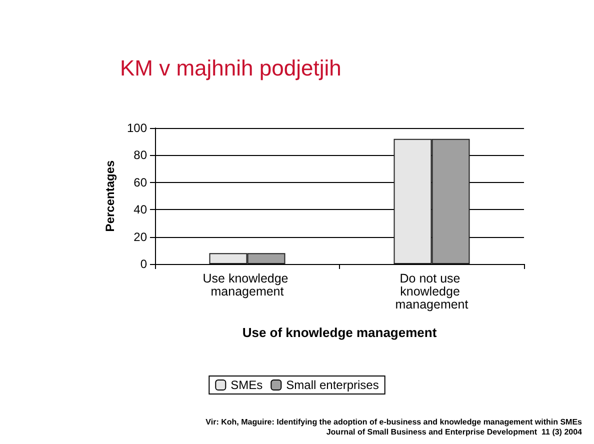 The height and width of the screenshot is (444, 594). I want to click on y-axis-title: Percentages, so click(110, 196).